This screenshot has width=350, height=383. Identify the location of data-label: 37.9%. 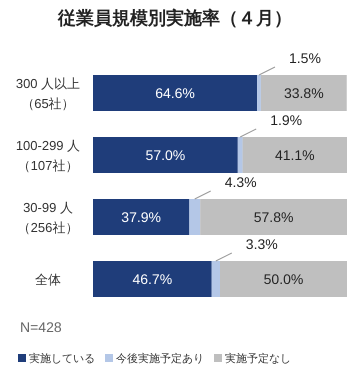
(141, 217).